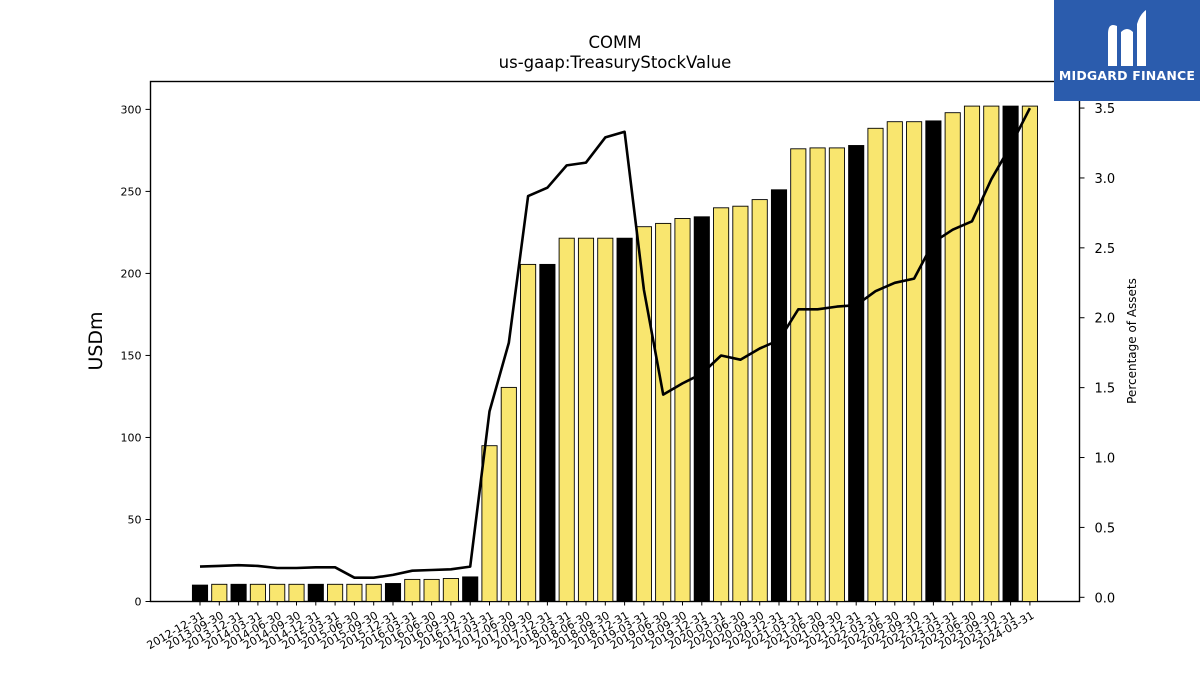 Image resolution: width=1200 pixels, height=675 pixels. I want to click on y-tick-label: 0, so click(138, 602).